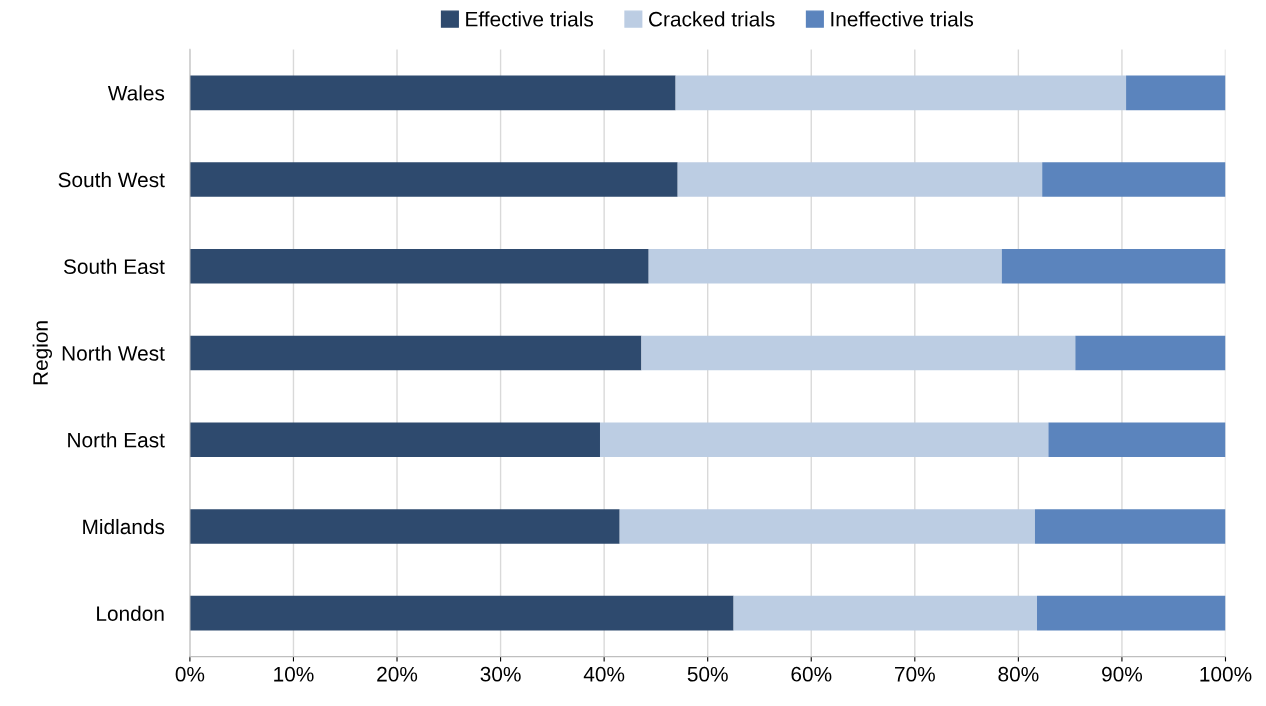 This screenshot has height=706, width=1266. I want to click on y-axis-title: Region, so click(42, 353).